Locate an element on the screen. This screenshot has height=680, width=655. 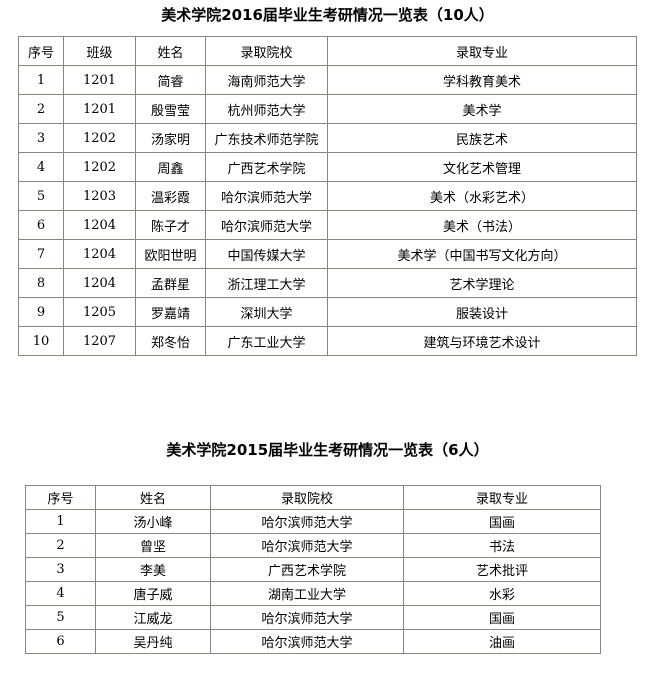
cell-school: 杭州师范大学 is located at coordinates (266, 109).